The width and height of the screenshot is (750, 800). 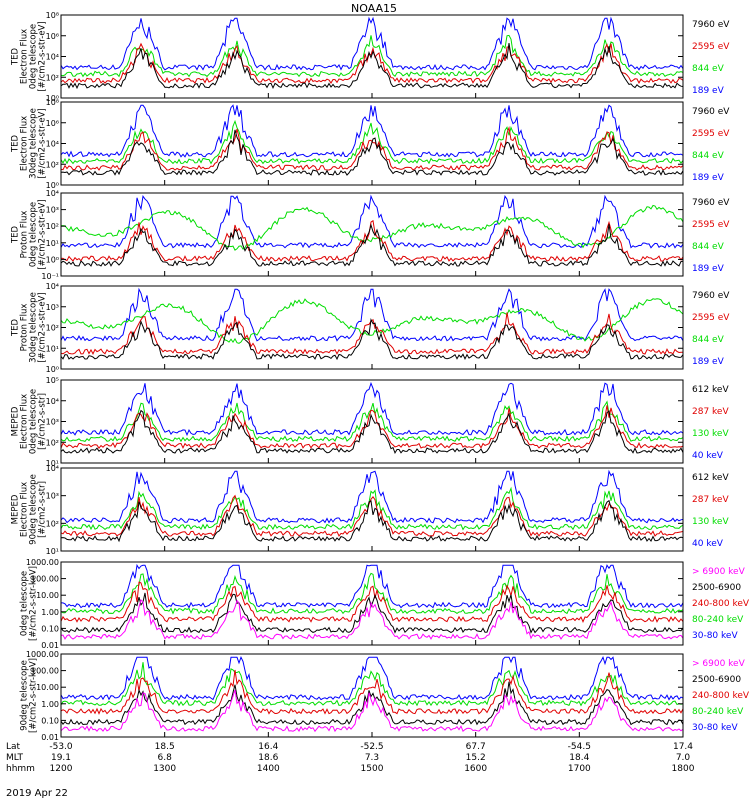 What do you see at coordinates (34, 695) in the screenshot?
I see `y-label-line: [#/cm2-s-str-keV]` at bounding box center [34, 695].